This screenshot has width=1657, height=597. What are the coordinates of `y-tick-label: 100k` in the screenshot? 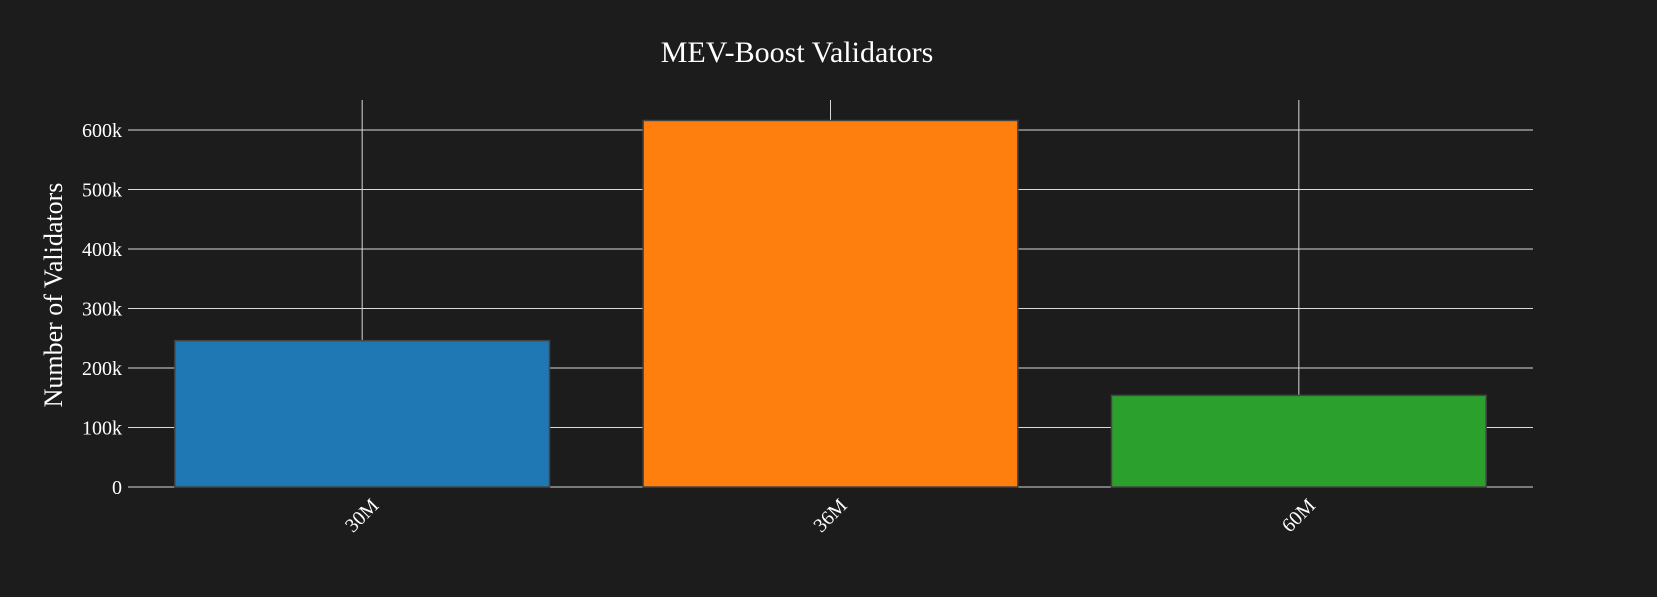 It's located at (102, 429).